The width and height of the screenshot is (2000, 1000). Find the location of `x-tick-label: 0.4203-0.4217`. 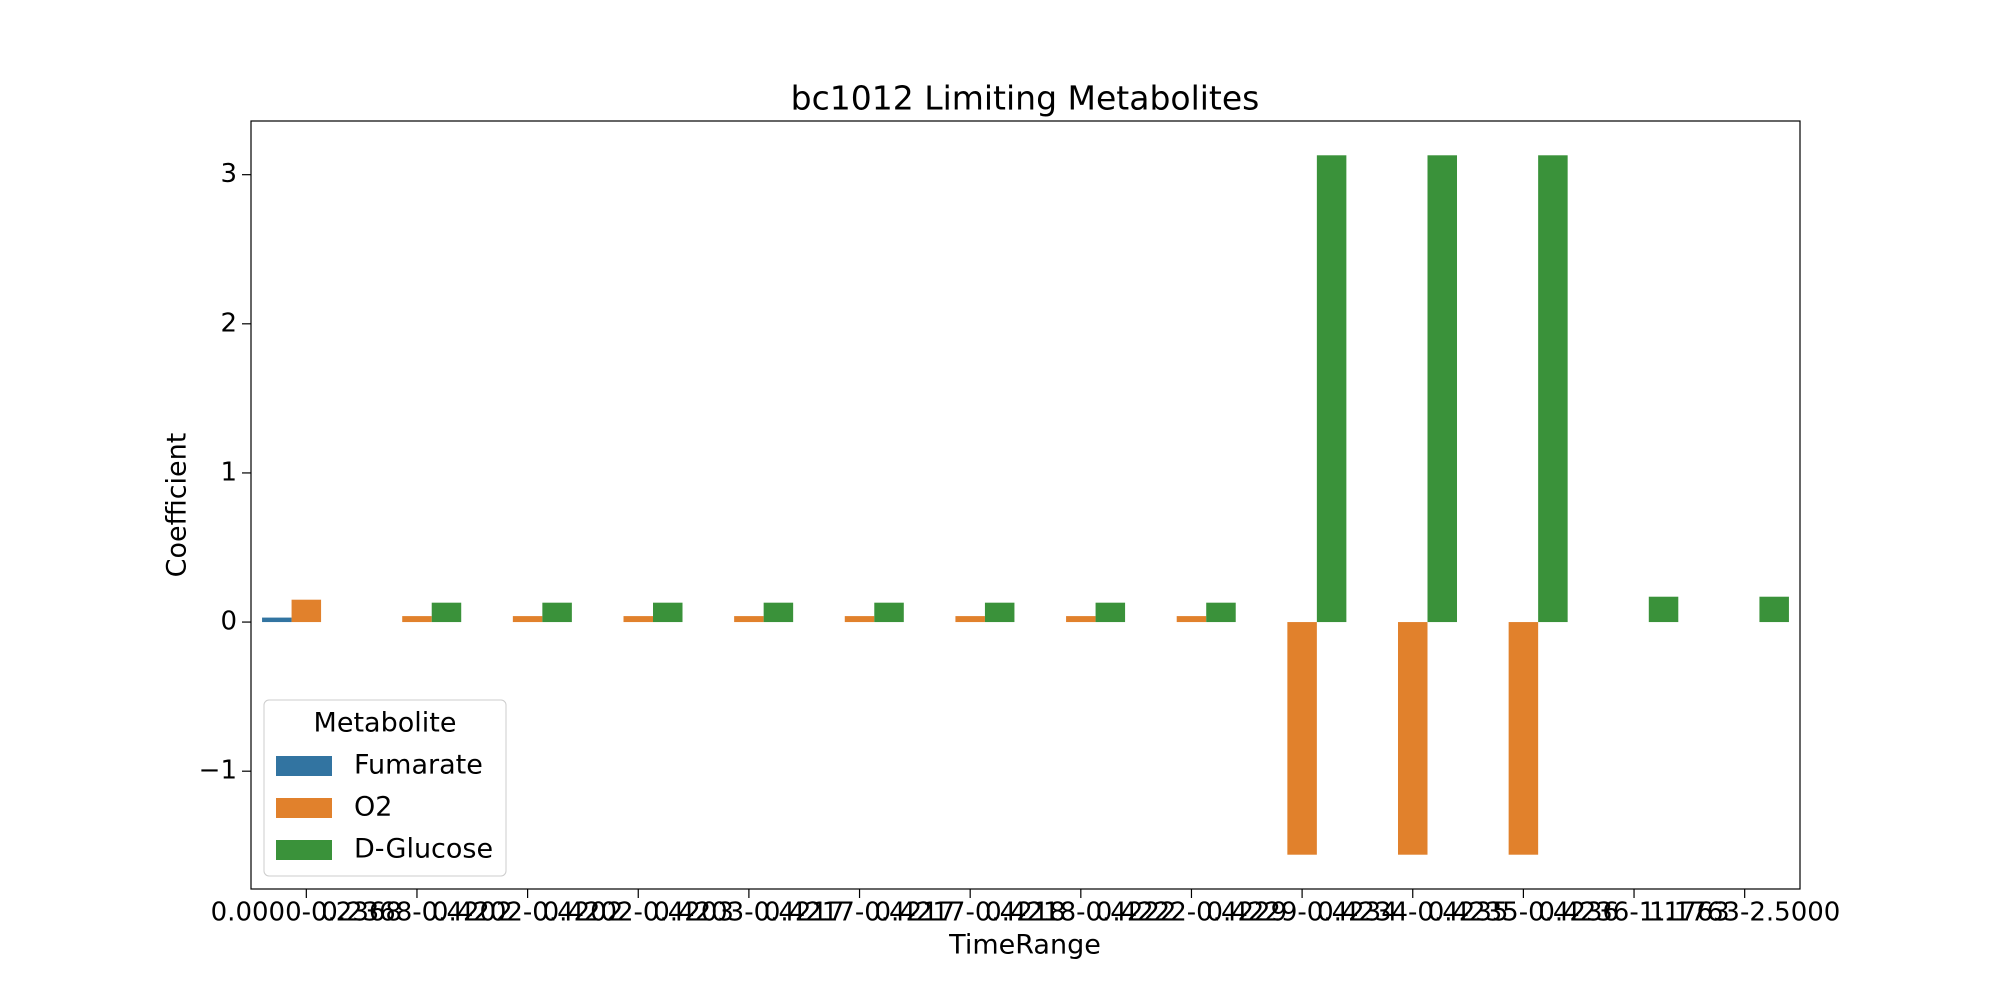

x-tick-label: 0.4203-0.4217 is located at coordinates (748, 913).